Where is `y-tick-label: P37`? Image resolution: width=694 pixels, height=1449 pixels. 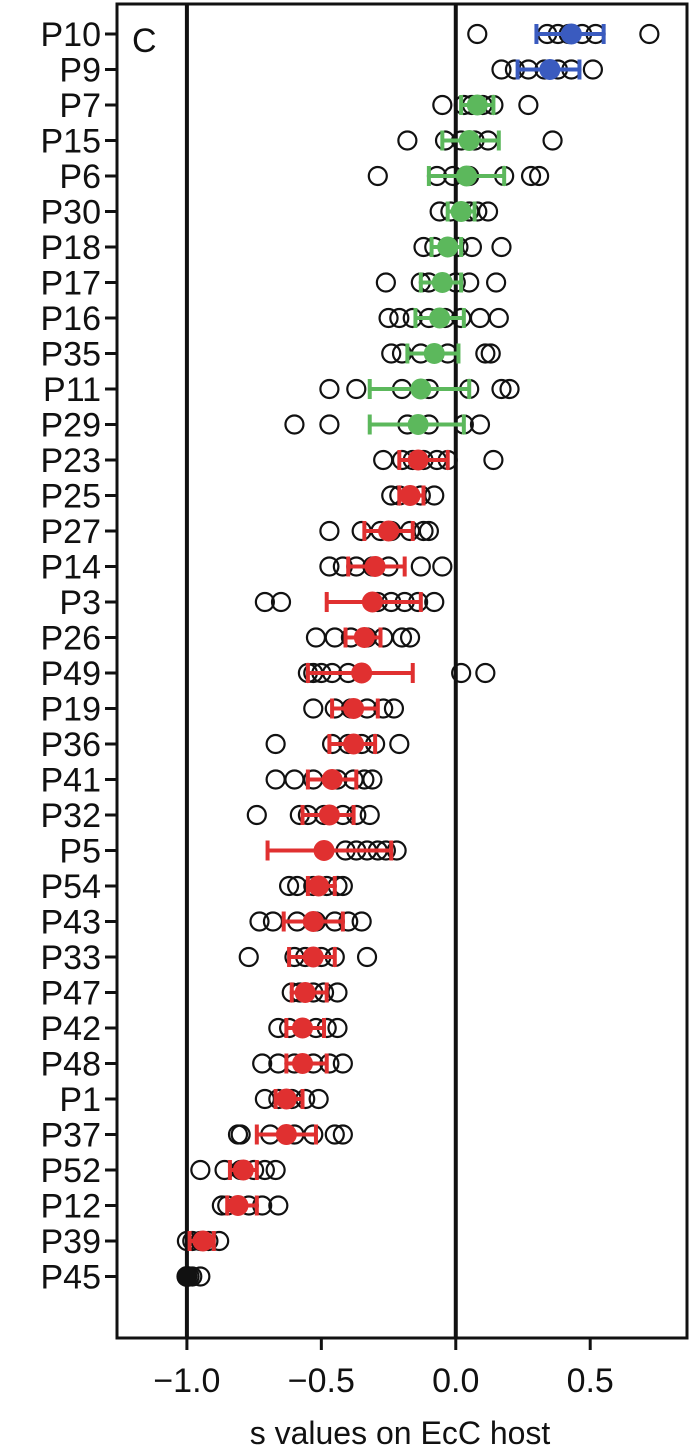
y-tick-label: P37 is located at coordinates (71, 1136).